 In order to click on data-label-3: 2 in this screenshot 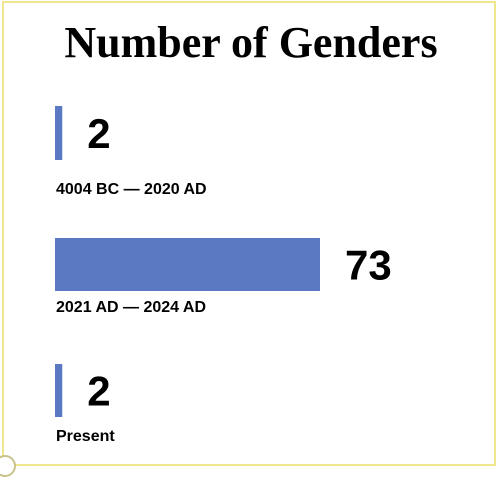, I will do `click(98, 391)`.